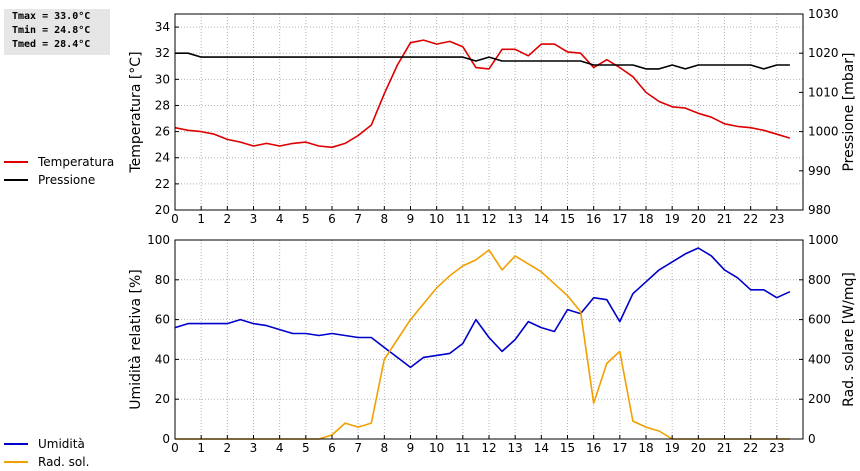  Describe the element at coordinates (819, 359) in the screenshot. I see `y-right-tick-label: 400` at that location.